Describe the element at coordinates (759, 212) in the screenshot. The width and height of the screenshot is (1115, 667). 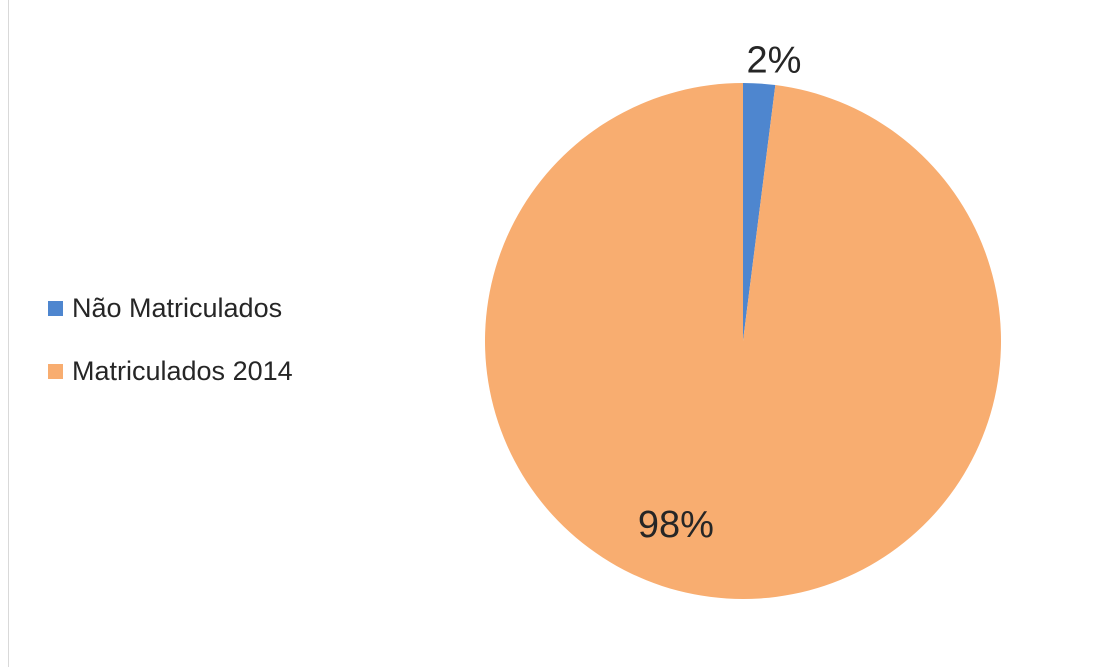
I see `pie-slice-nao-matriculados` at that location.